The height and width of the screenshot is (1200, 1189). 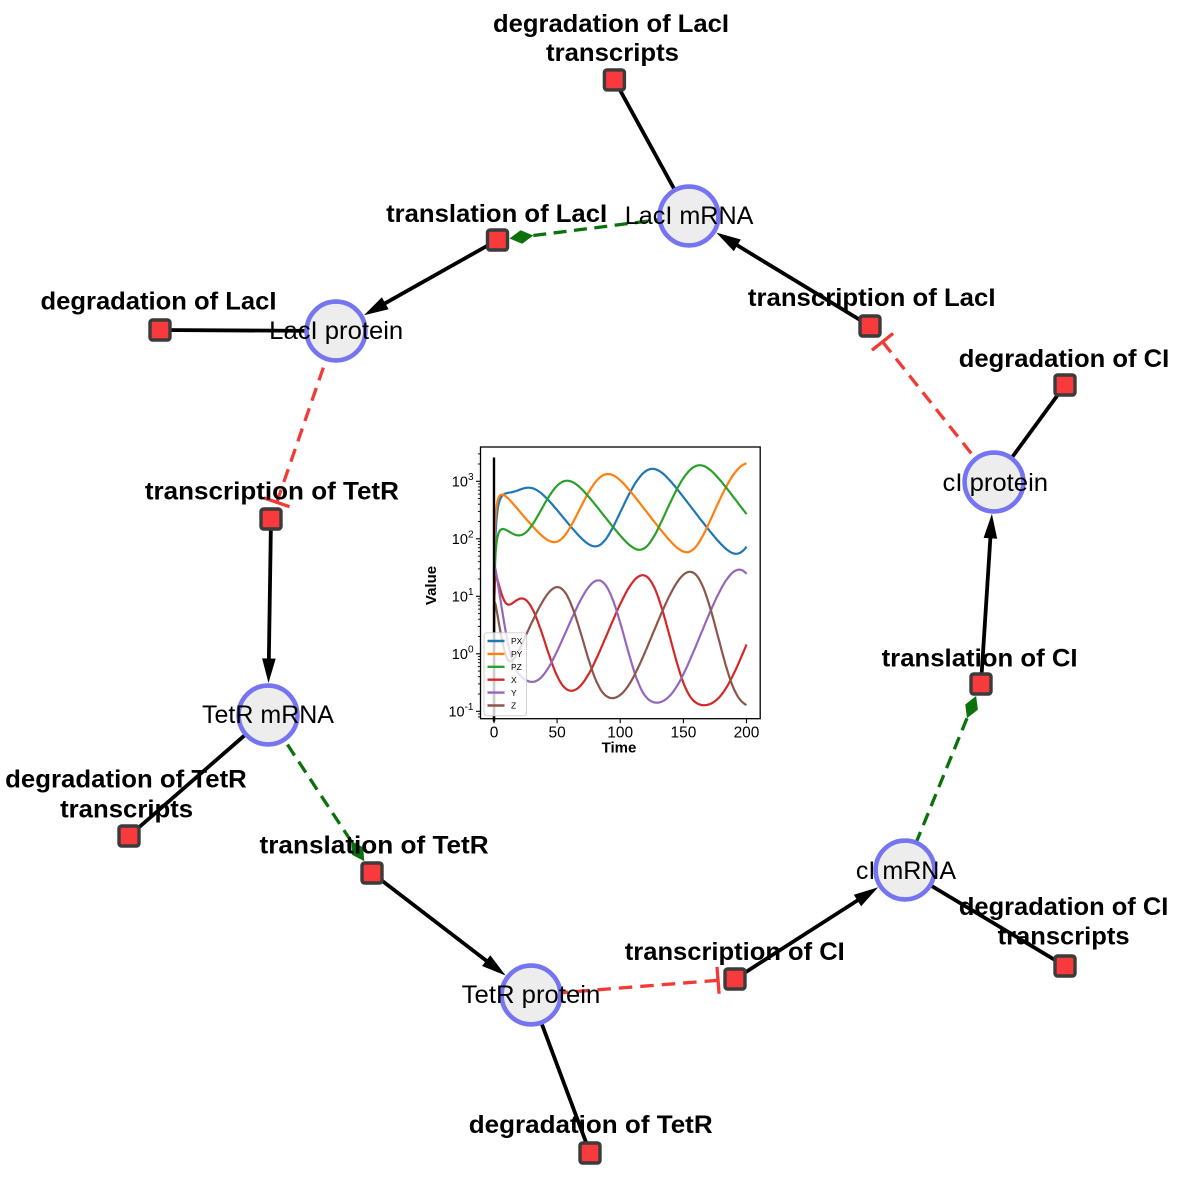 I want to click on svg-text: 102, so click(x=463, y=538).